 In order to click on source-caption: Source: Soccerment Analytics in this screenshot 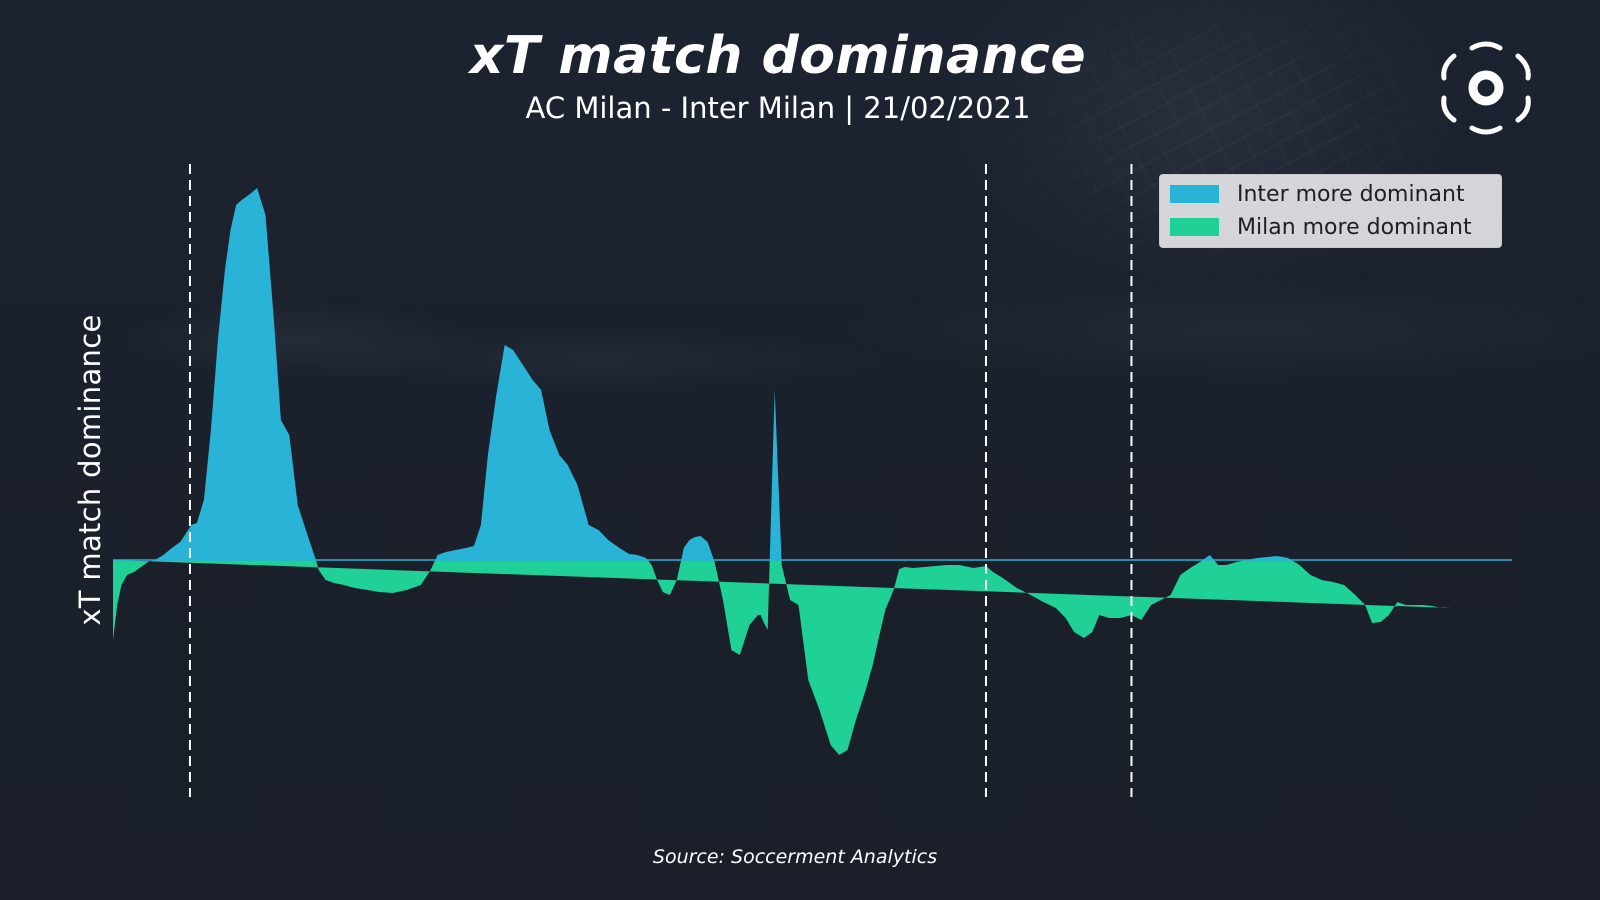, I will do `click(795, 857)`.